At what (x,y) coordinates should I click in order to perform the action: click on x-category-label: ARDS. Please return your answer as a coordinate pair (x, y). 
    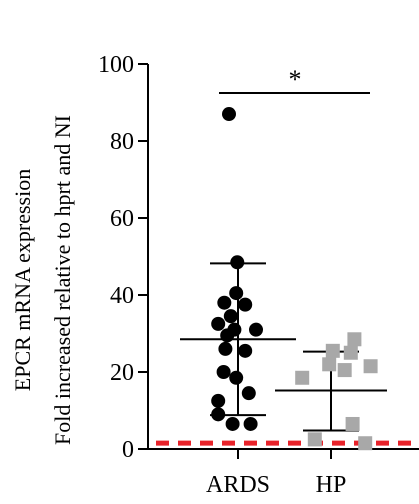
    Looking at the image, I should click on (238, 485).